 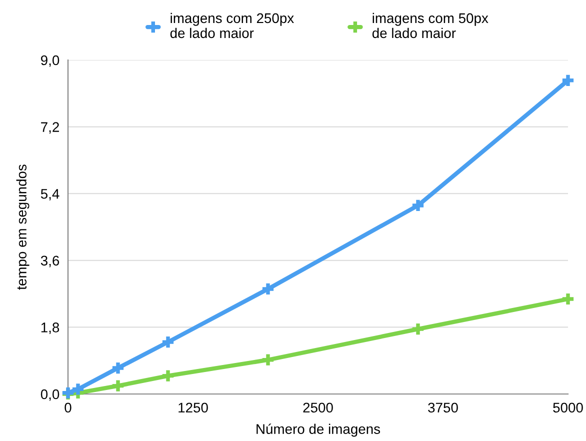 I want to click on legend-label: imagens com 50px de lado maior, so click(x=430, y=25).